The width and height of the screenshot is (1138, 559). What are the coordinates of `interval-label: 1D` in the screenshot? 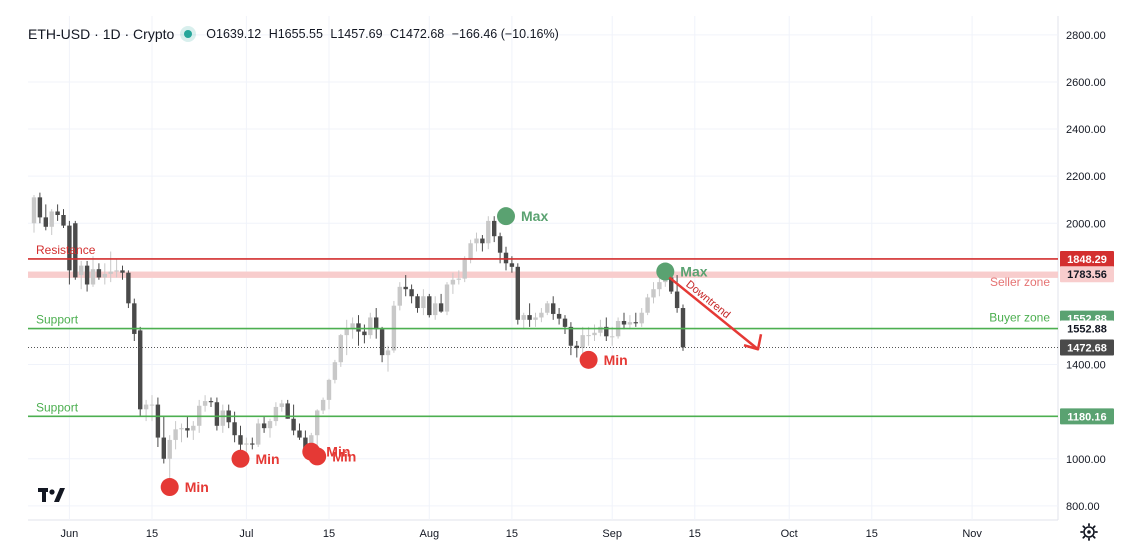 It's located at (111, 34).